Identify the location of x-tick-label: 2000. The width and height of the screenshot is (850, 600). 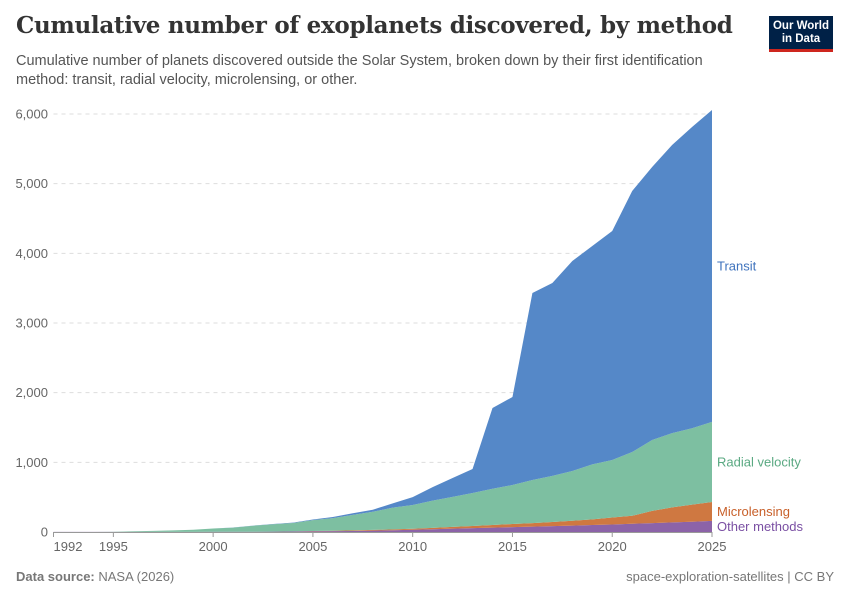
(213, 546).